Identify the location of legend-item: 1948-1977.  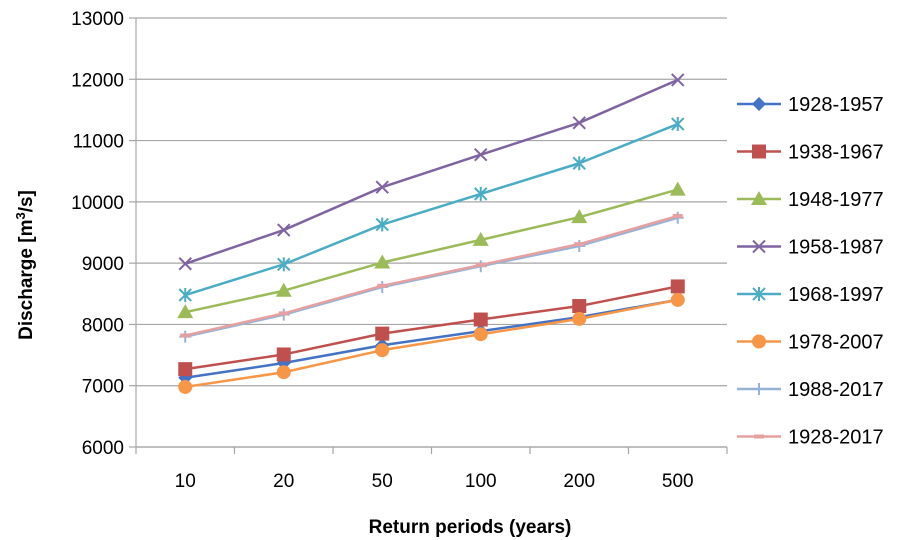
(810, 200).